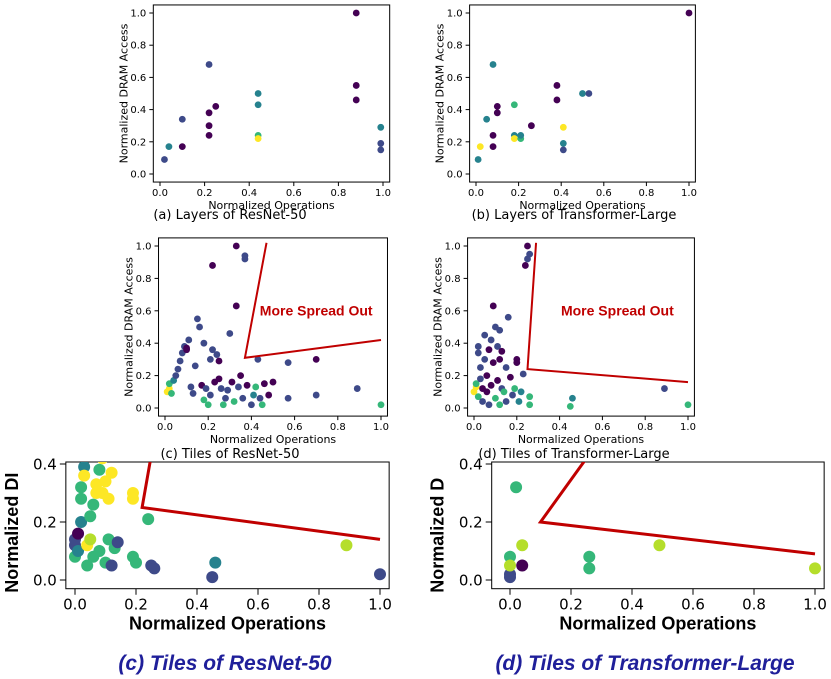  What do you see at coordinates (645, 663) in the screenshot?
I see `caption-f: (d) Tiles of Transformer-Large` at bounding box center [645, 663].